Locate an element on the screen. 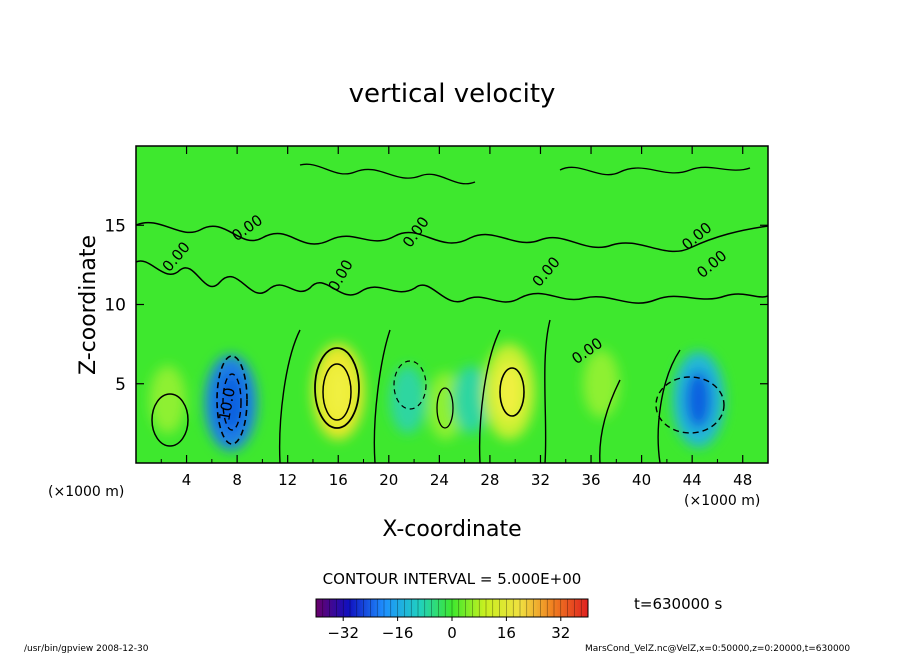  y-axis-label: Z-coordinate is located at coordinates (88, 305).